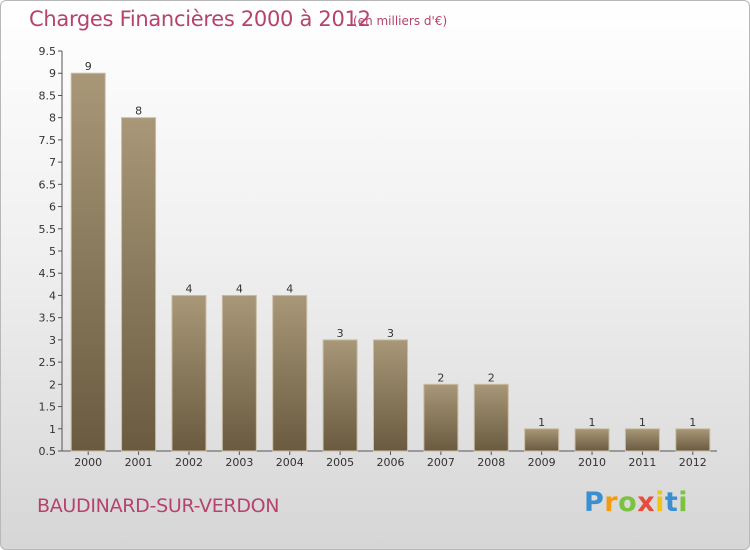 The height and width of the screenshot is (550, 750). I want to click on y-tick-label: 7.5, so click(48, 140).